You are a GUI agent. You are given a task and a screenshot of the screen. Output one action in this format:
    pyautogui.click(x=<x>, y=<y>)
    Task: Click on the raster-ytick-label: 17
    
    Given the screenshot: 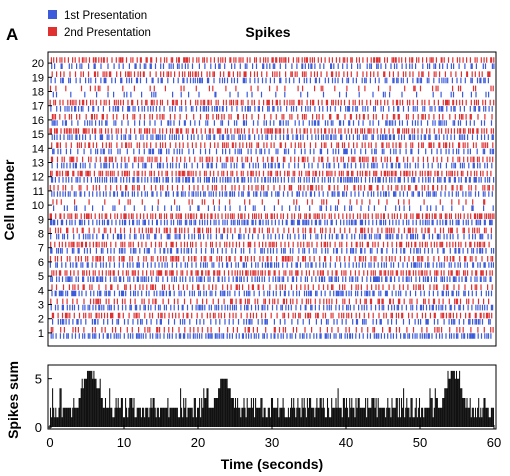 What is the action you would take?
    pyautogui.click(x=38, y=107)
    